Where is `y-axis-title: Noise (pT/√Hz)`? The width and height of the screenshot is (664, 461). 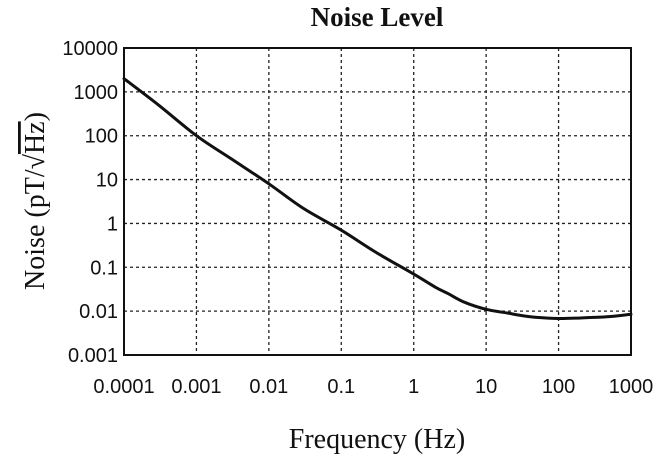 y-axis-title: Noise (pT/√Hz) is located at coordinates (35, 201).